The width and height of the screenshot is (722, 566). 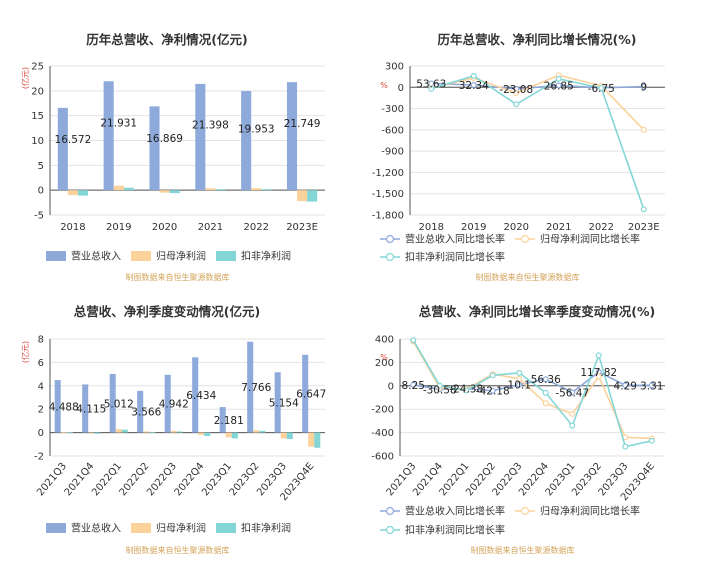 I want to click on data-label: 19.953, so click(x=256, y=130).